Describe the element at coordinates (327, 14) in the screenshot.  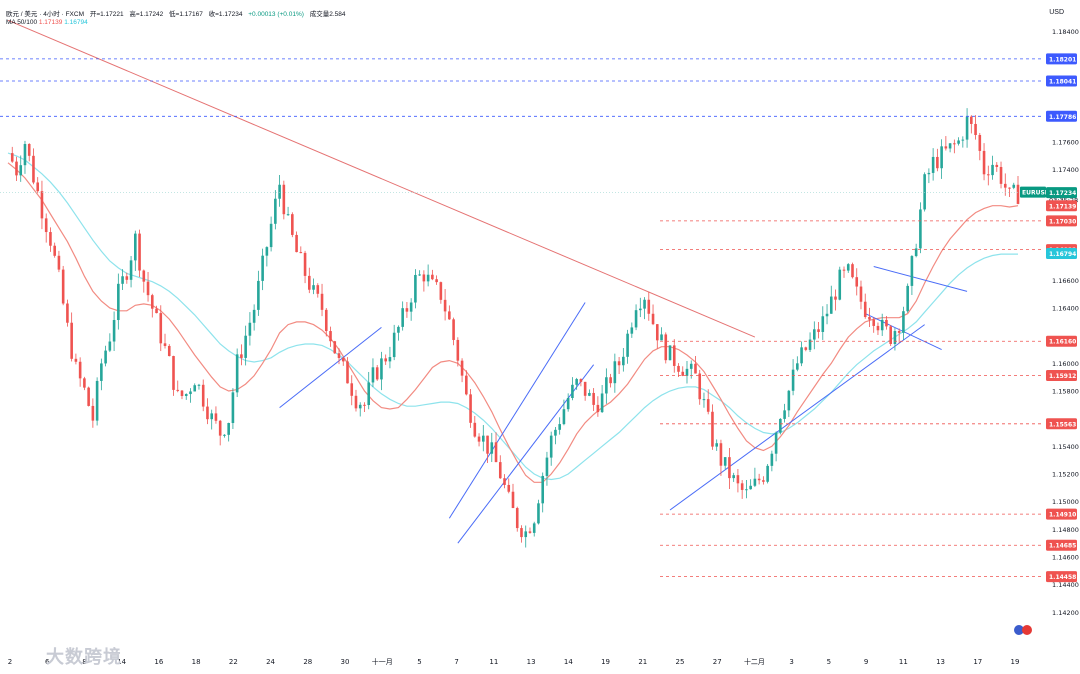
I see `volume-value: 成交量2.584` at that location.